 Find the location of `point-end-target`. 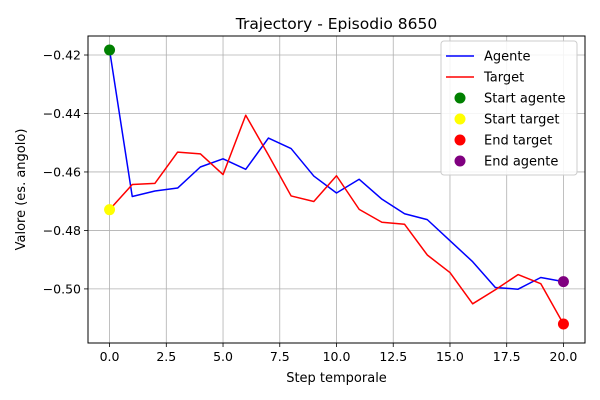

point-end-target is located at coordinates (563, 324).